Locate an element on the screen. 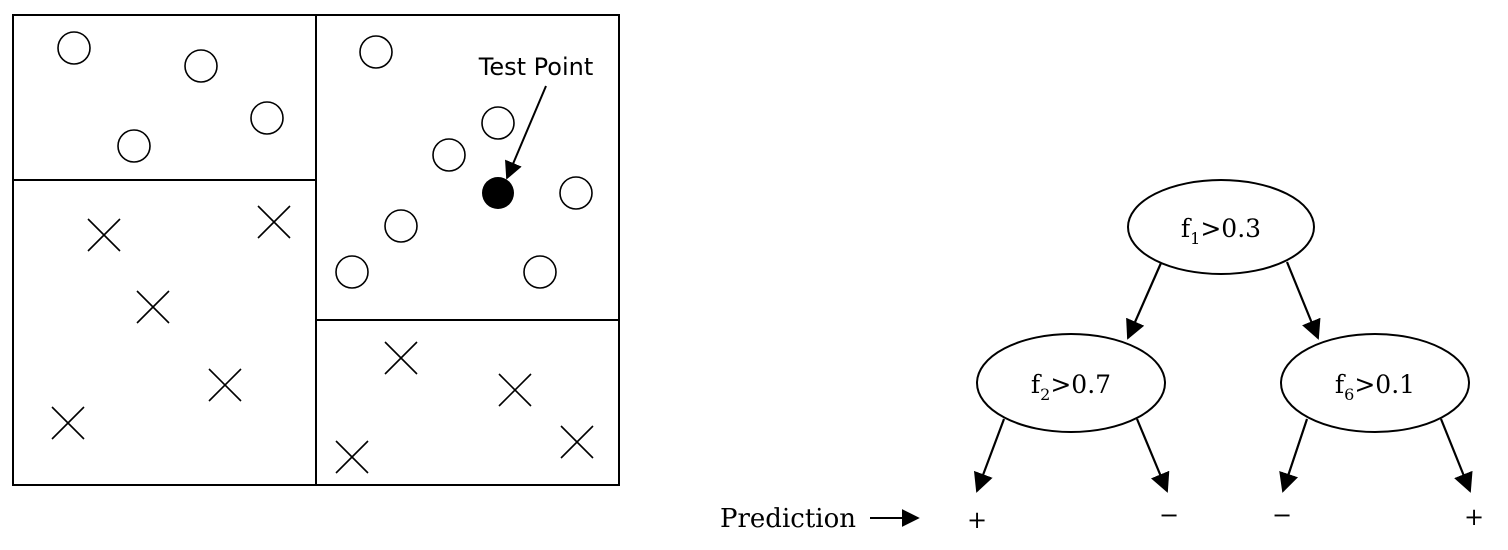  leaf-prediction-2: − is located at coordinates (1169, 515).